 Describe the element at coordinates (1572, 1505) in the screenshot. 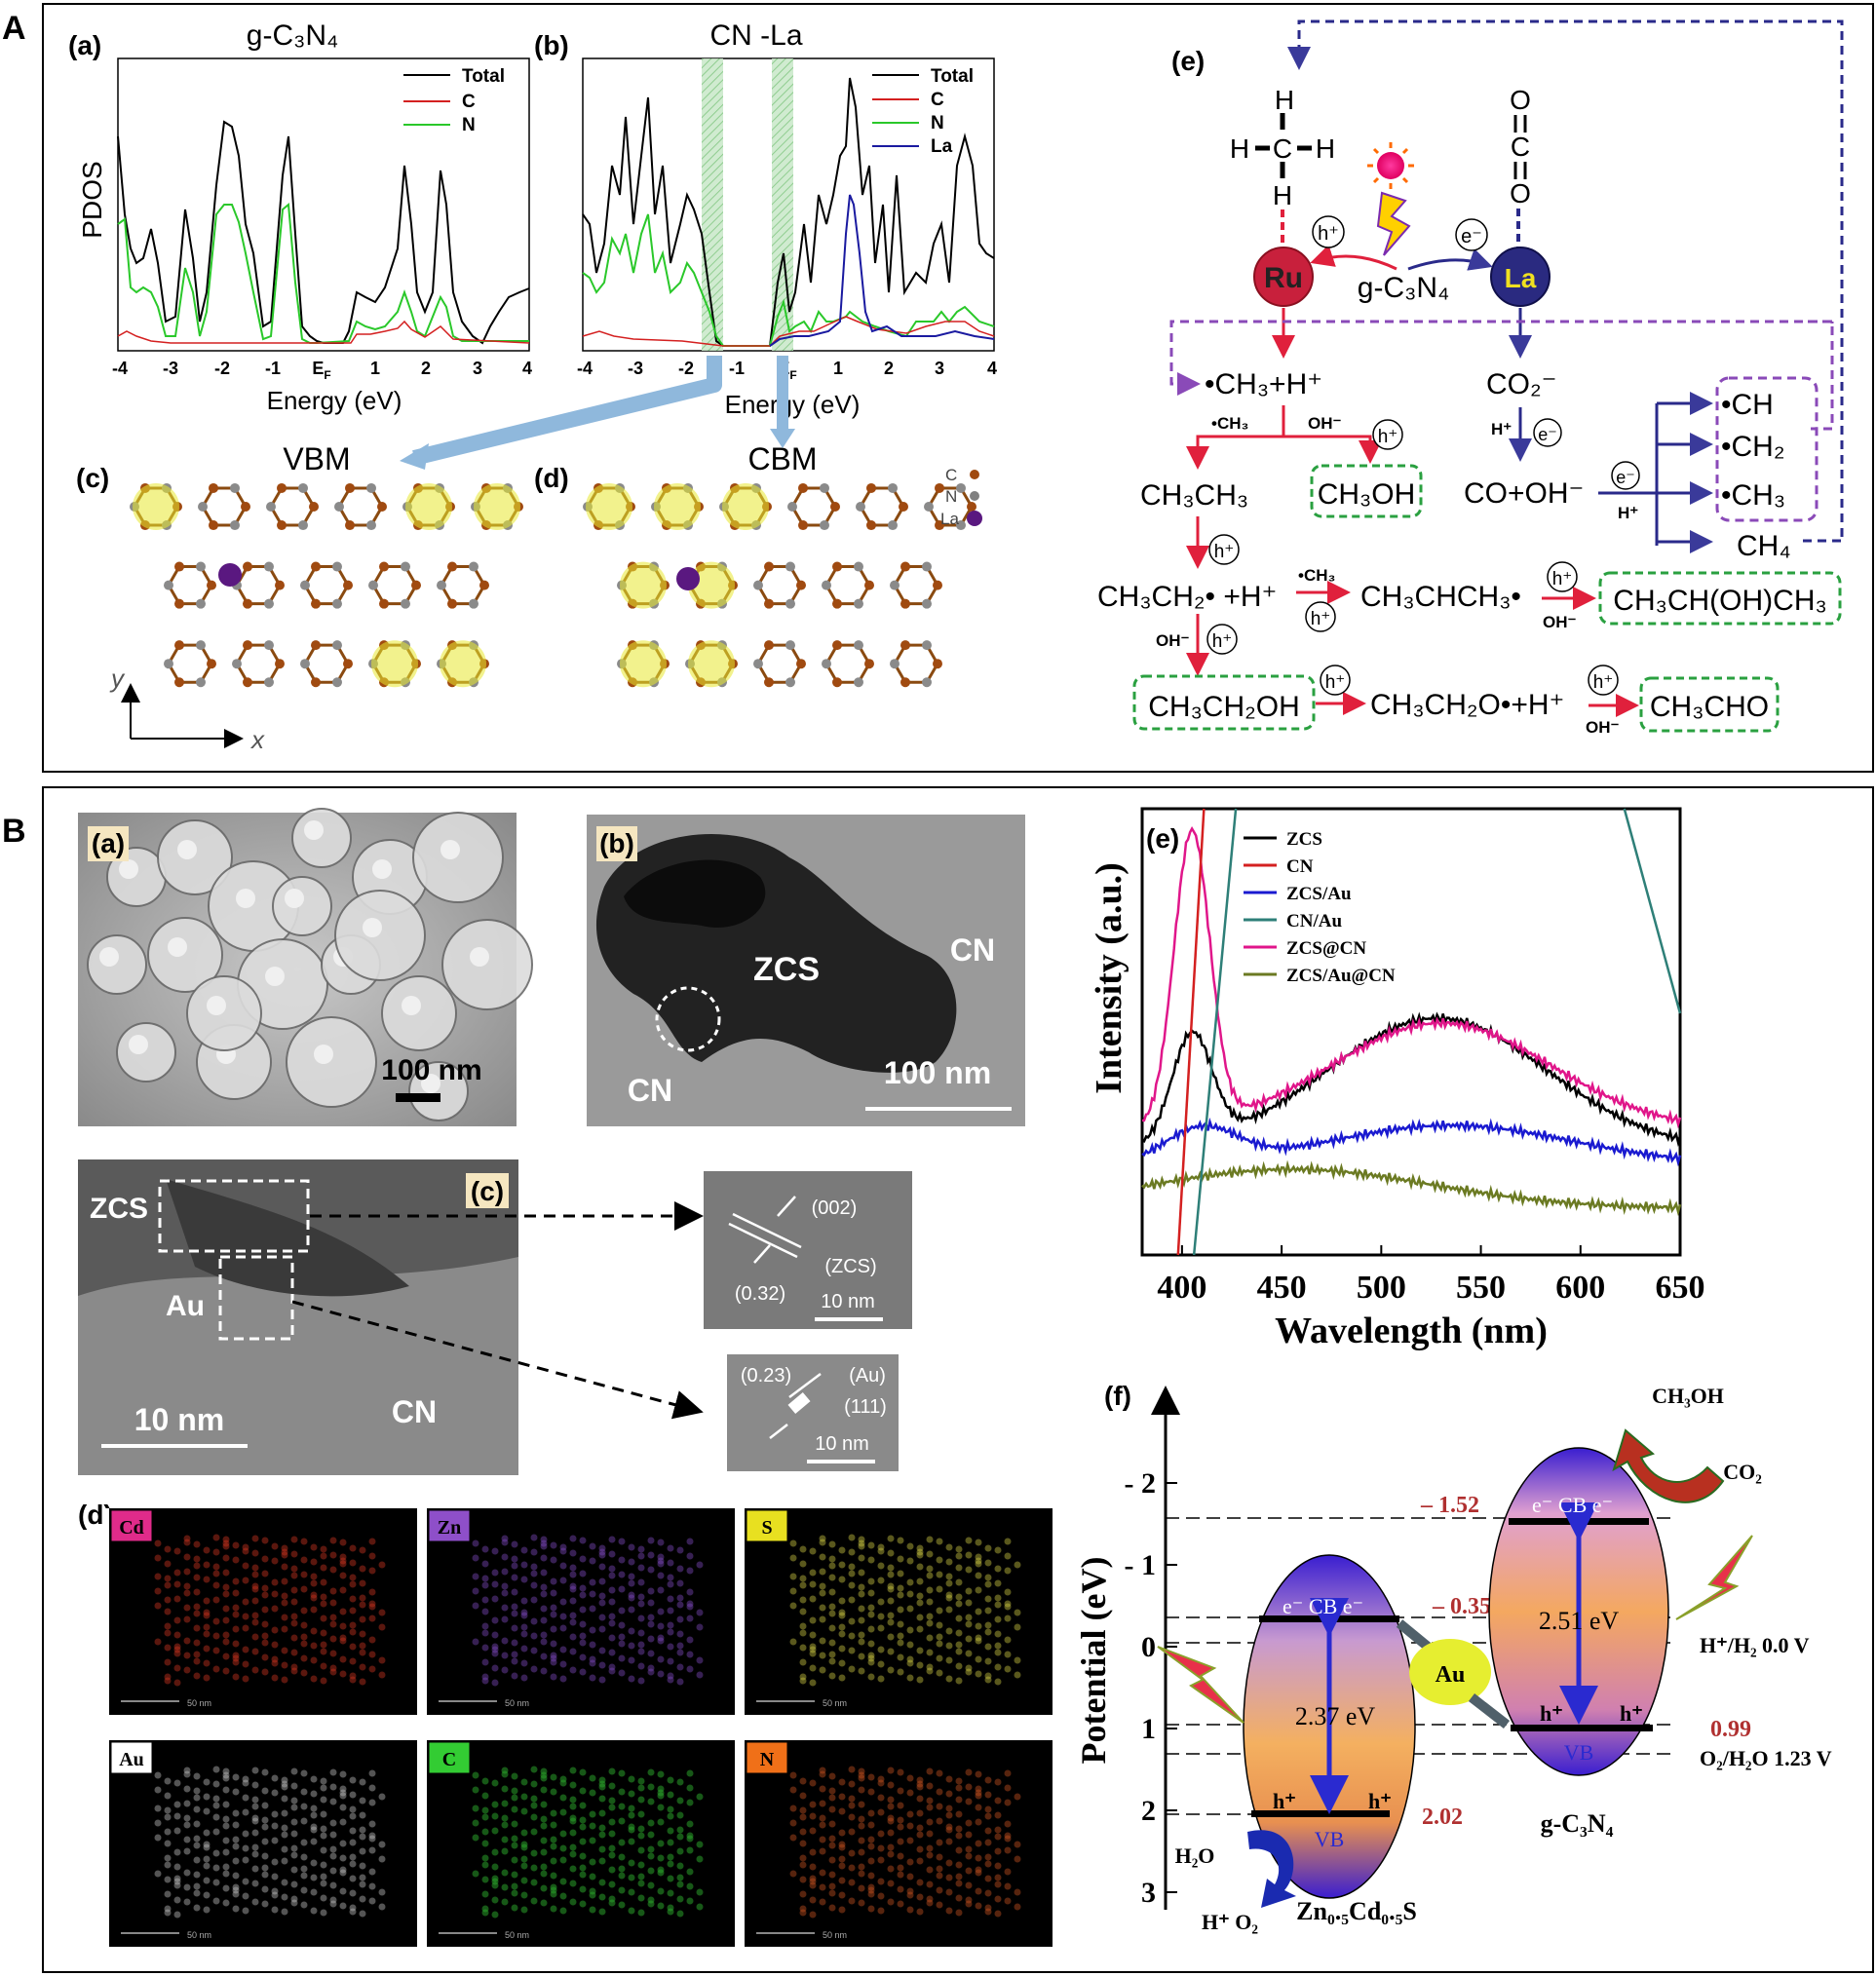

I see `cn-cb-text: e⁻ CB e⁻` at that location.